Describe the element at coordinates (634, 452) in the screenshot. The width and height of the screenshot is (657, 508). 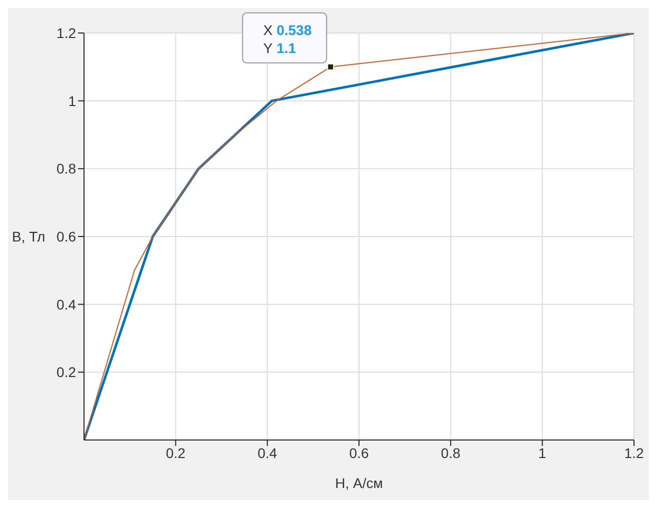
I see `x-tick-label: 1.2` at that location.